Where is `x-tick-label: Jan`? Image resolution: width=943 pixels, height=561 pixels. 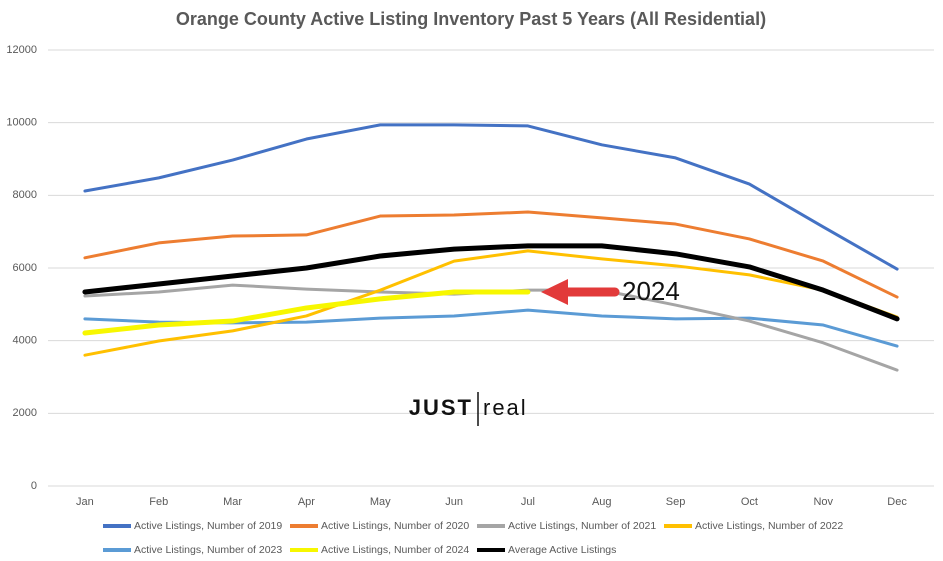
x-tick-label: Jan is located at coordinates (85, 502).